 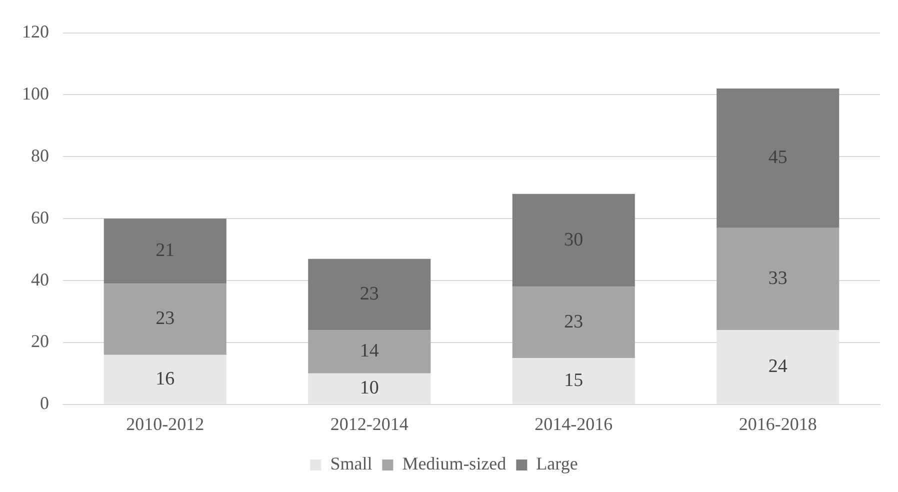 I want to click on legend-label: Large, so click(x=557, y=464).